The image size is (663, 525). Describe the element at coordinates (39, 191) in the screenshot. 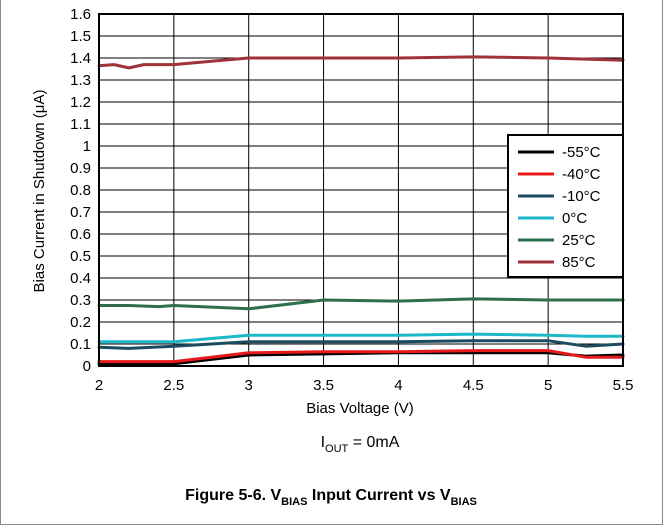

I see `y-axis-label: Bias Current in Shutdown (μA)` at that location.